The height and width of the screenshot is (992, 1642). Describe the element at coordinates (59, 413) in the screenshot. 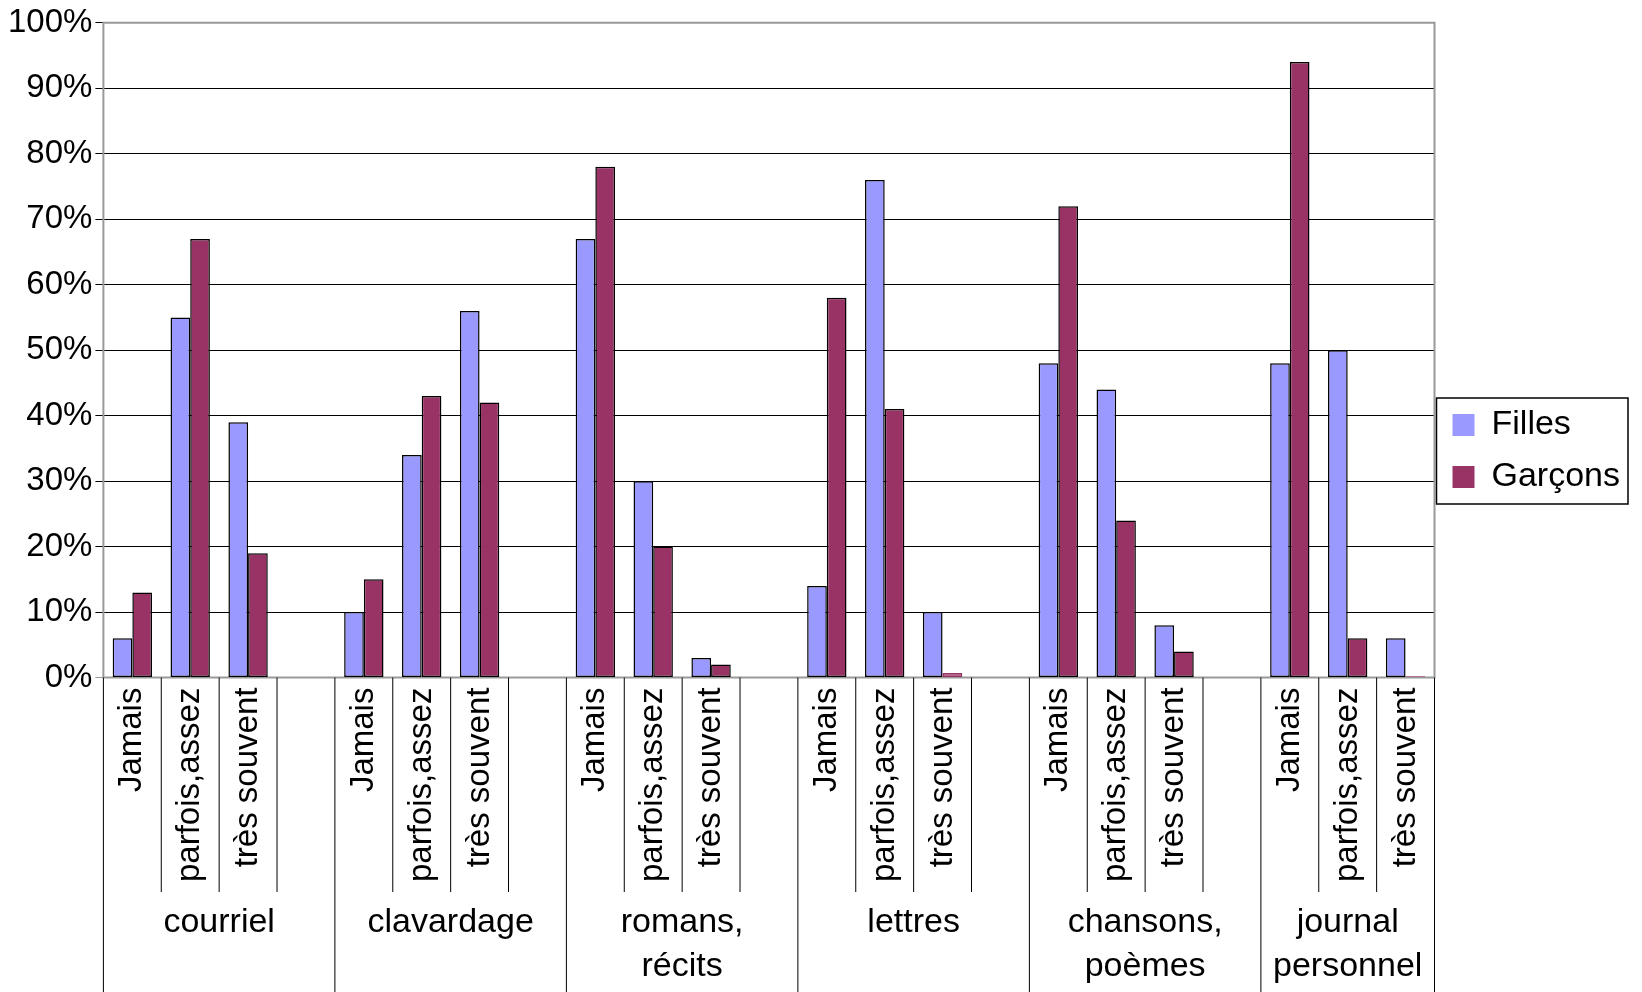

I see `y-tick-label: 40%` at that location.